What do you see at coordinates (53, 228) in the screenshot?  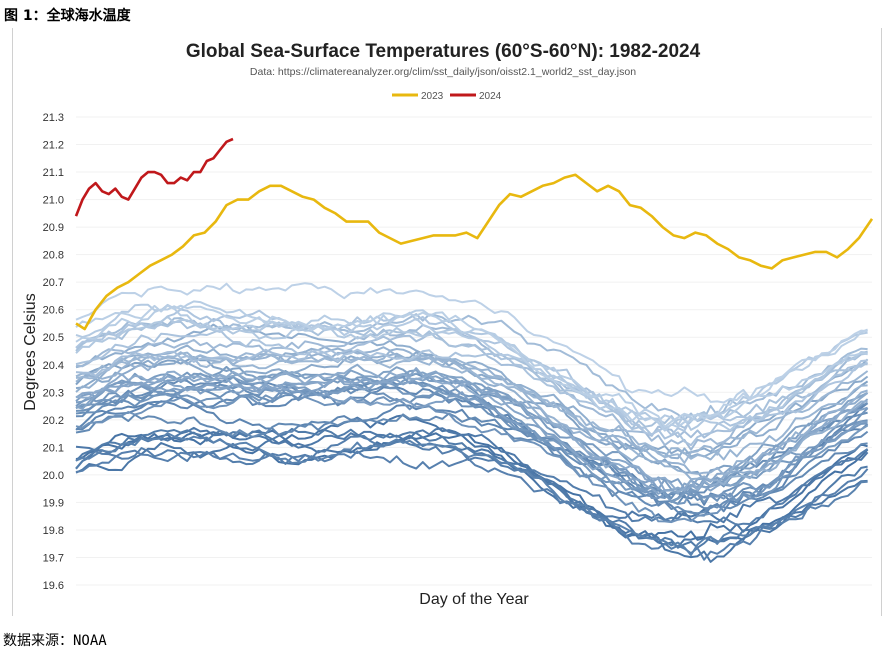 I see `y-tick-label: 20.9` at bounding box center [53, 228].